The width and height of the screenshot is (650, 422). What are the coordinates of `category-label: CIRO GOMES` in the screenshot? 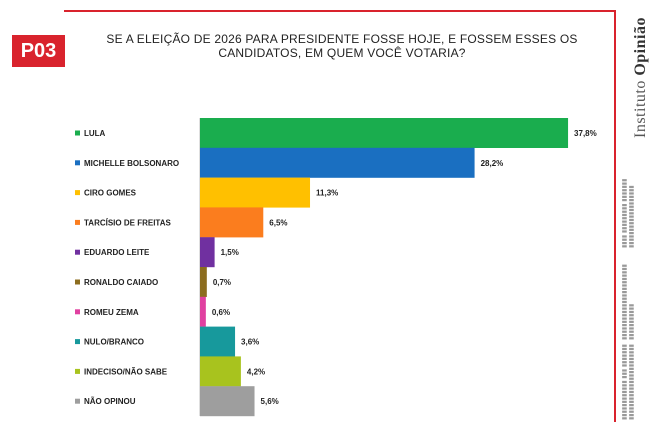 It's located at (110, 193).